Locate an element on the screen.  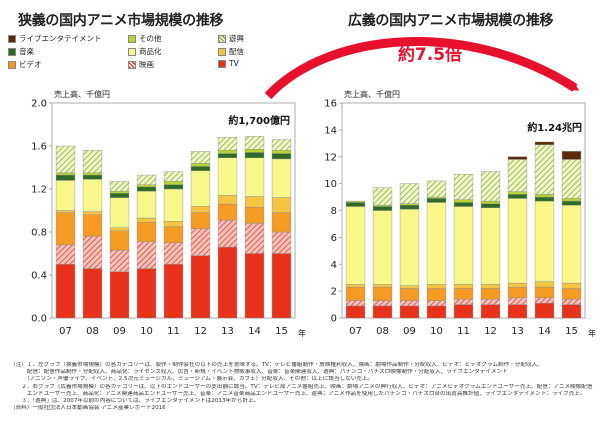
y-tick-label: 0 is located at coordinates (334, 319).